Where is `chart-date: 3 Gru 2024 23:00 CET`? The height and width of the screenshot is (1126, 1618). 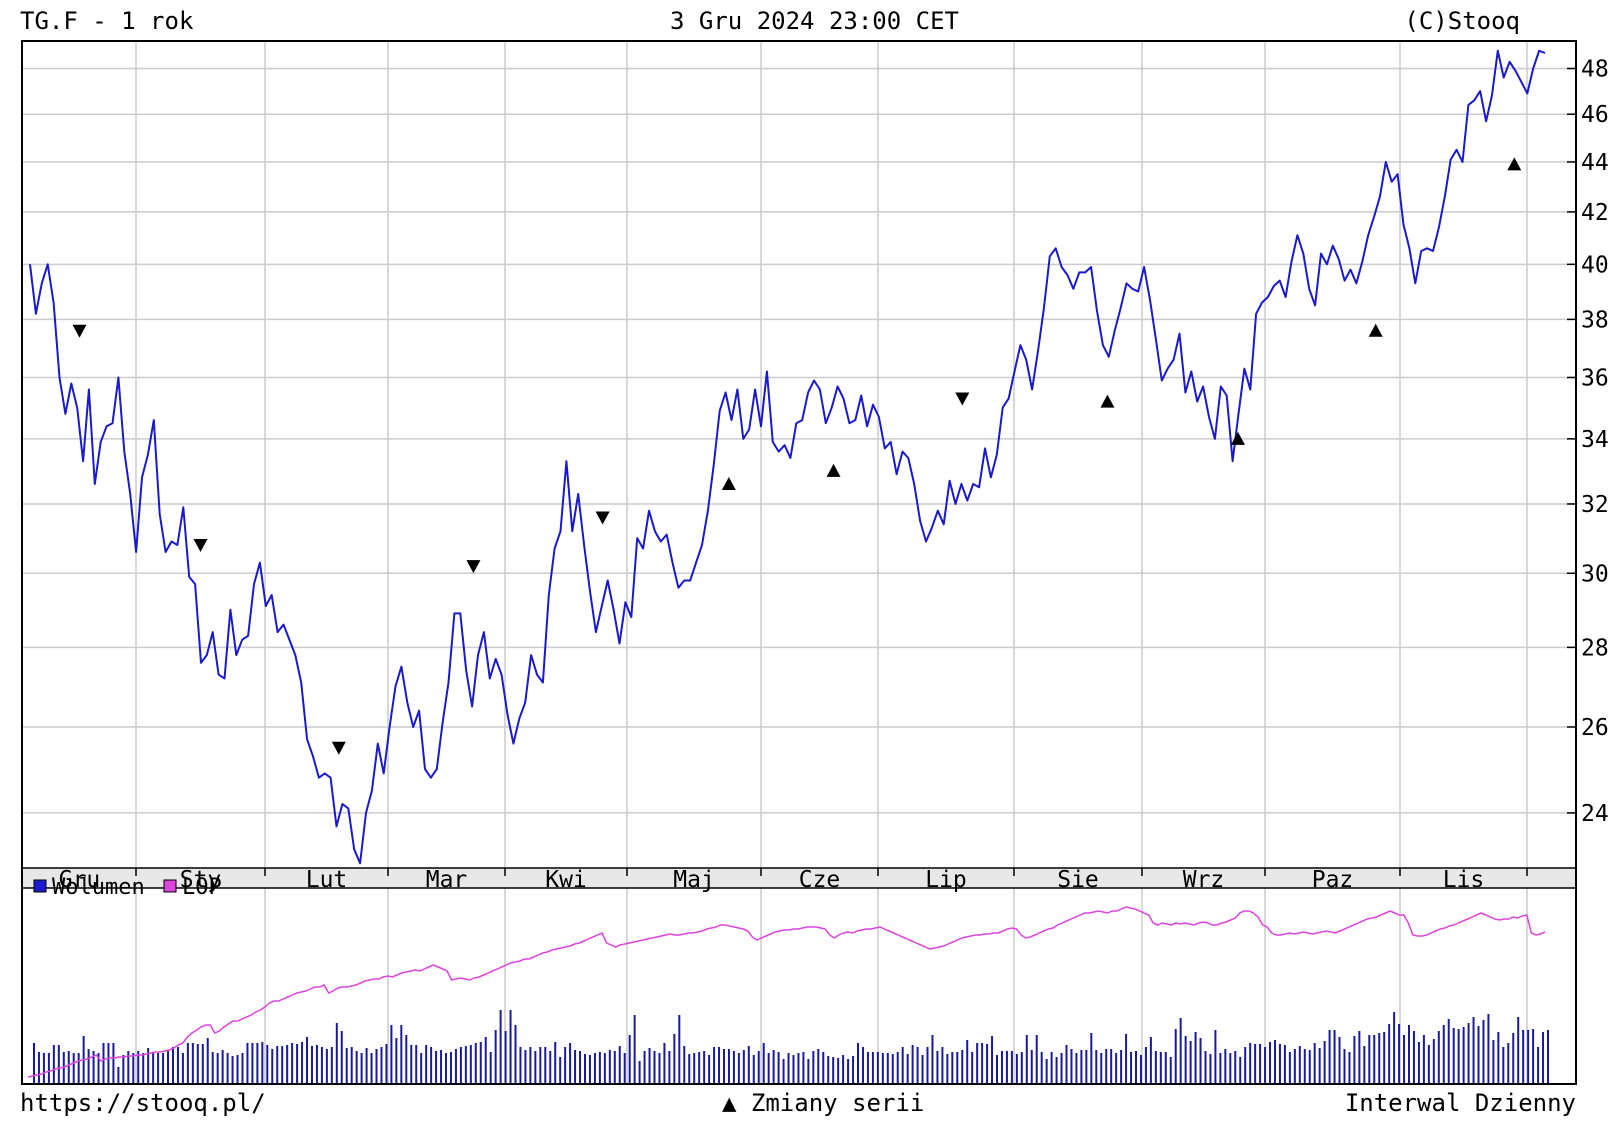 chart-date: 3 Gru 2024 23:00 CET is located at coordinates (814, 21).